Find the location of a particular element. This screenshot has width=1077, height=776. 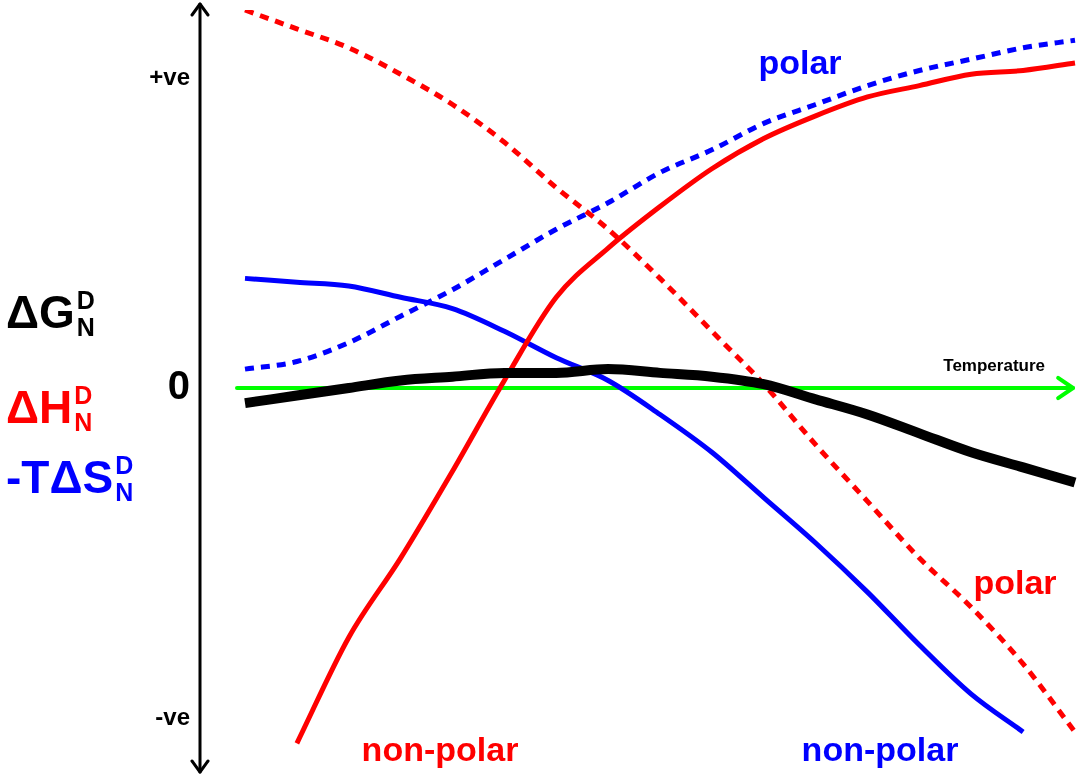

text: 0 is located at coordinates (178, 385).